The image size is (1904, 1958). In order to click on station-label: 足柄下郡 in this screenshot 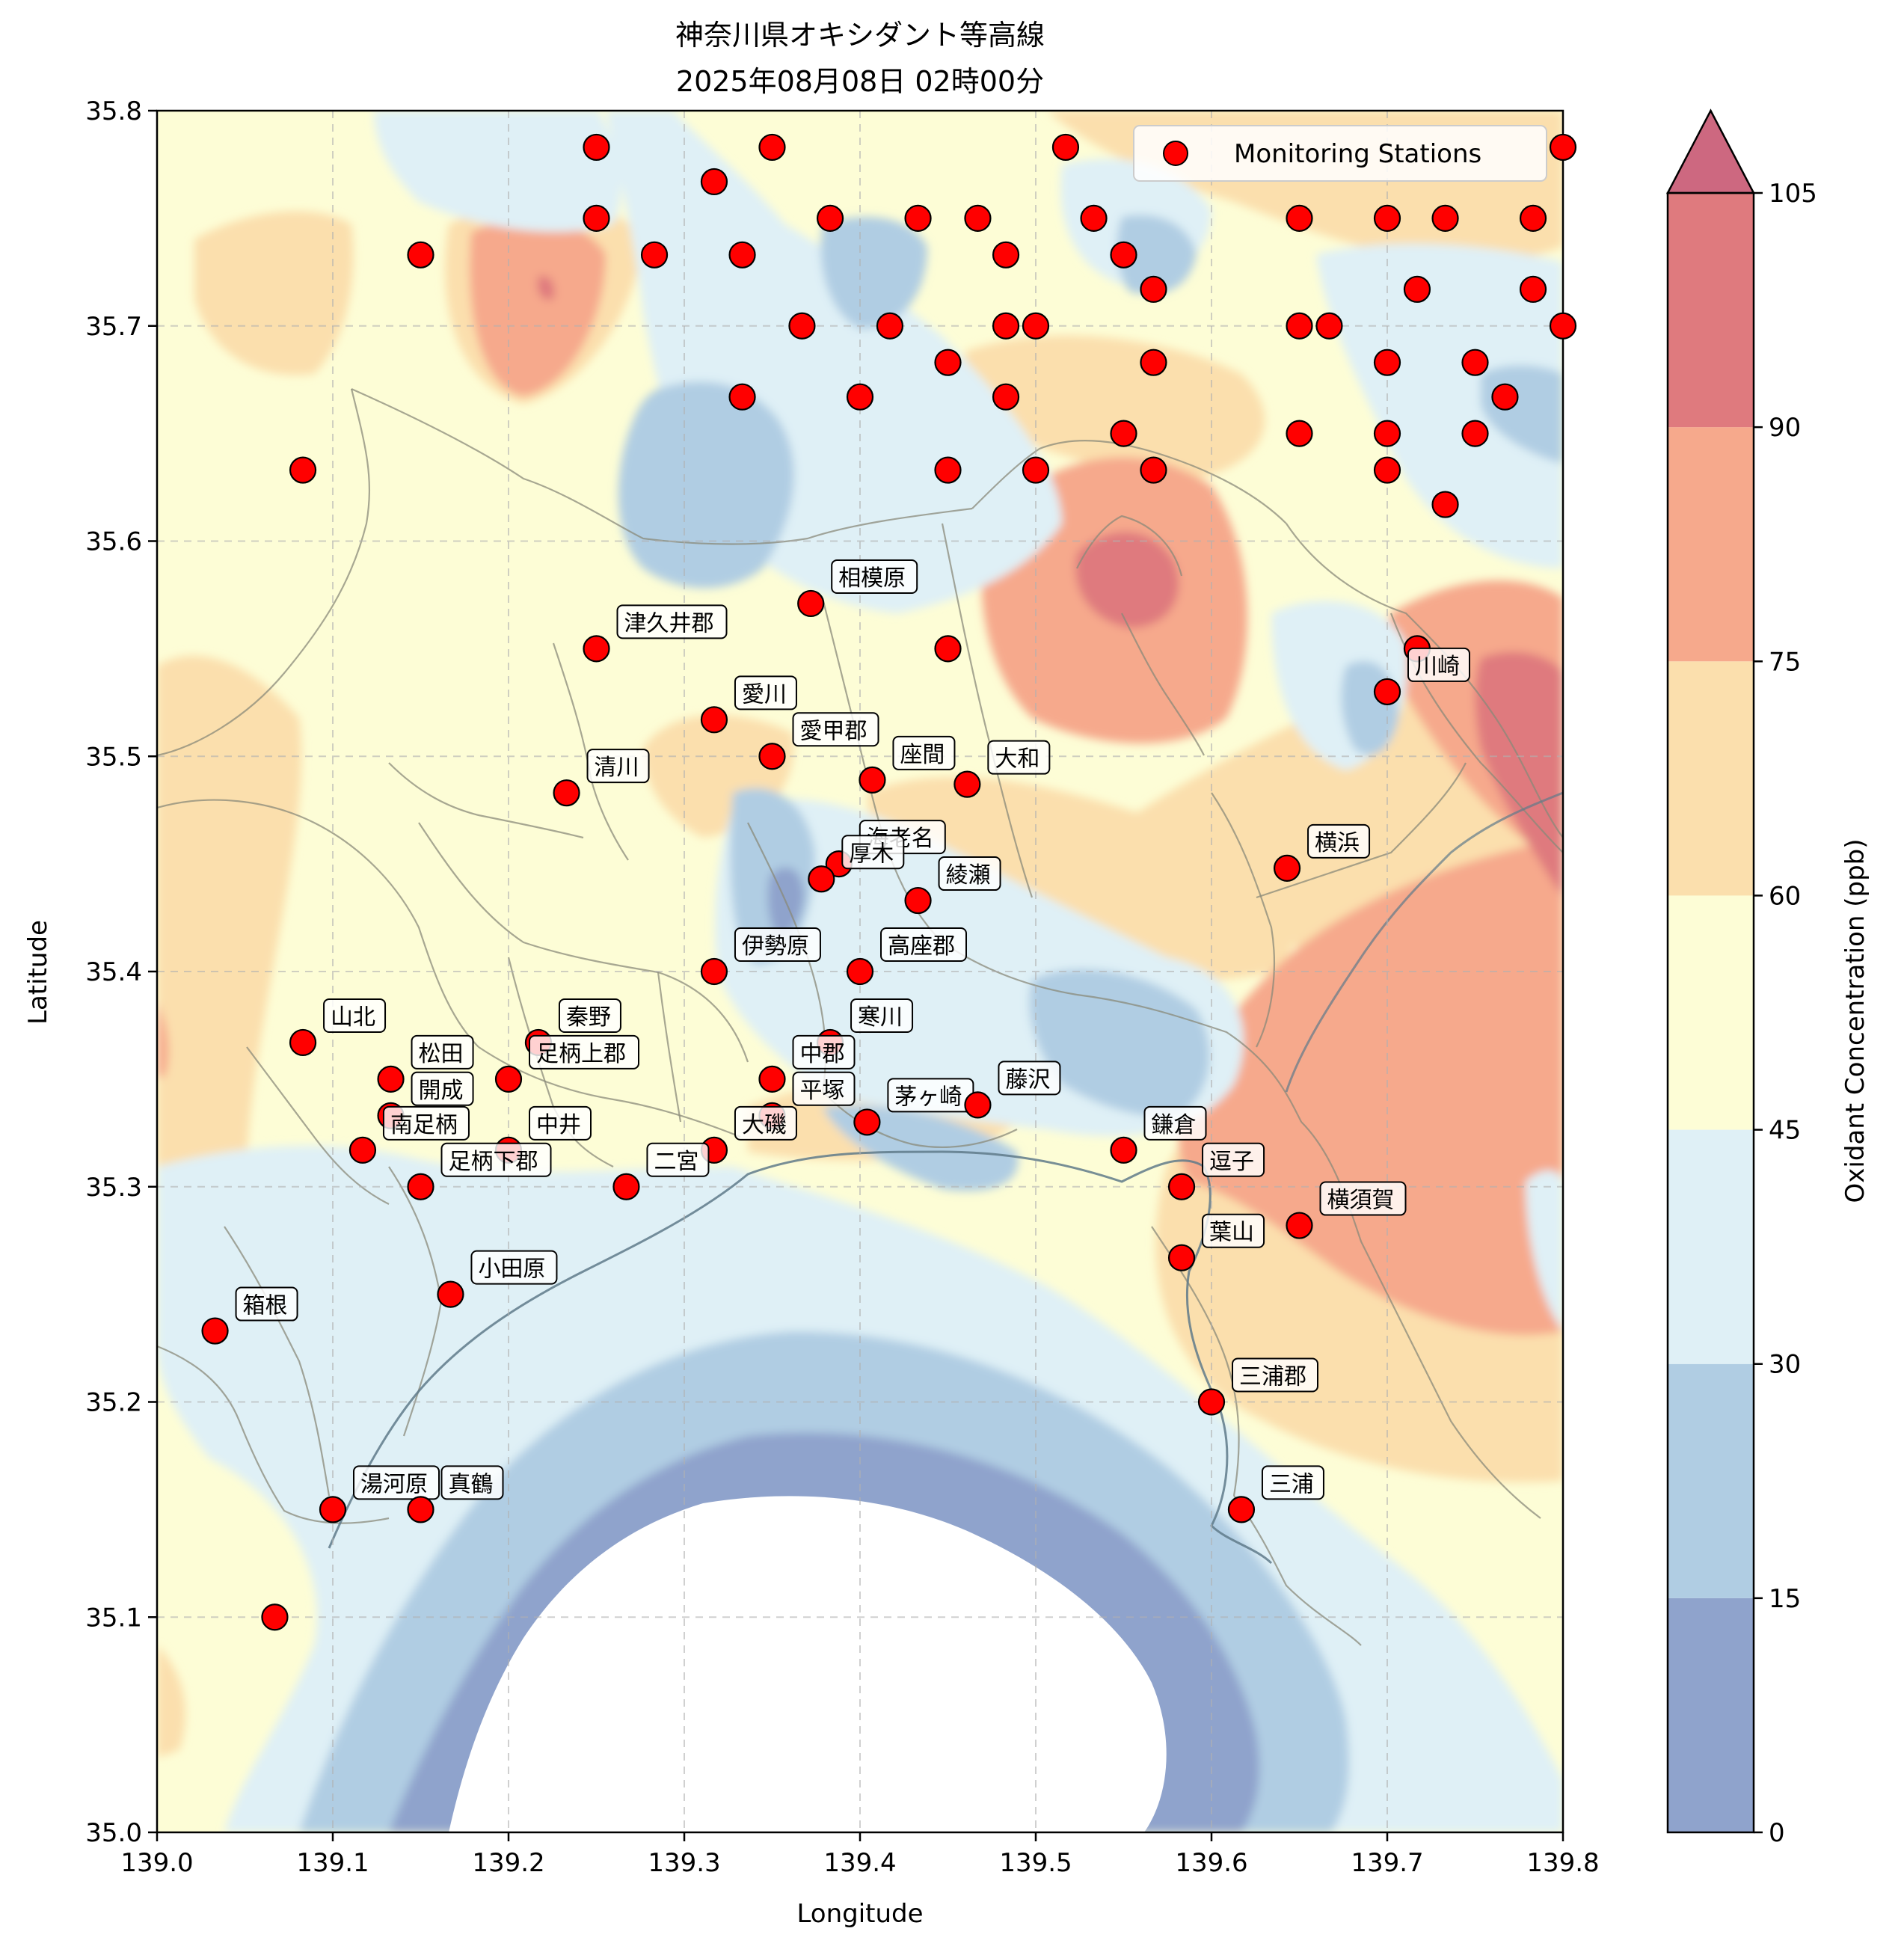, I will do `click(493, 1162)`.